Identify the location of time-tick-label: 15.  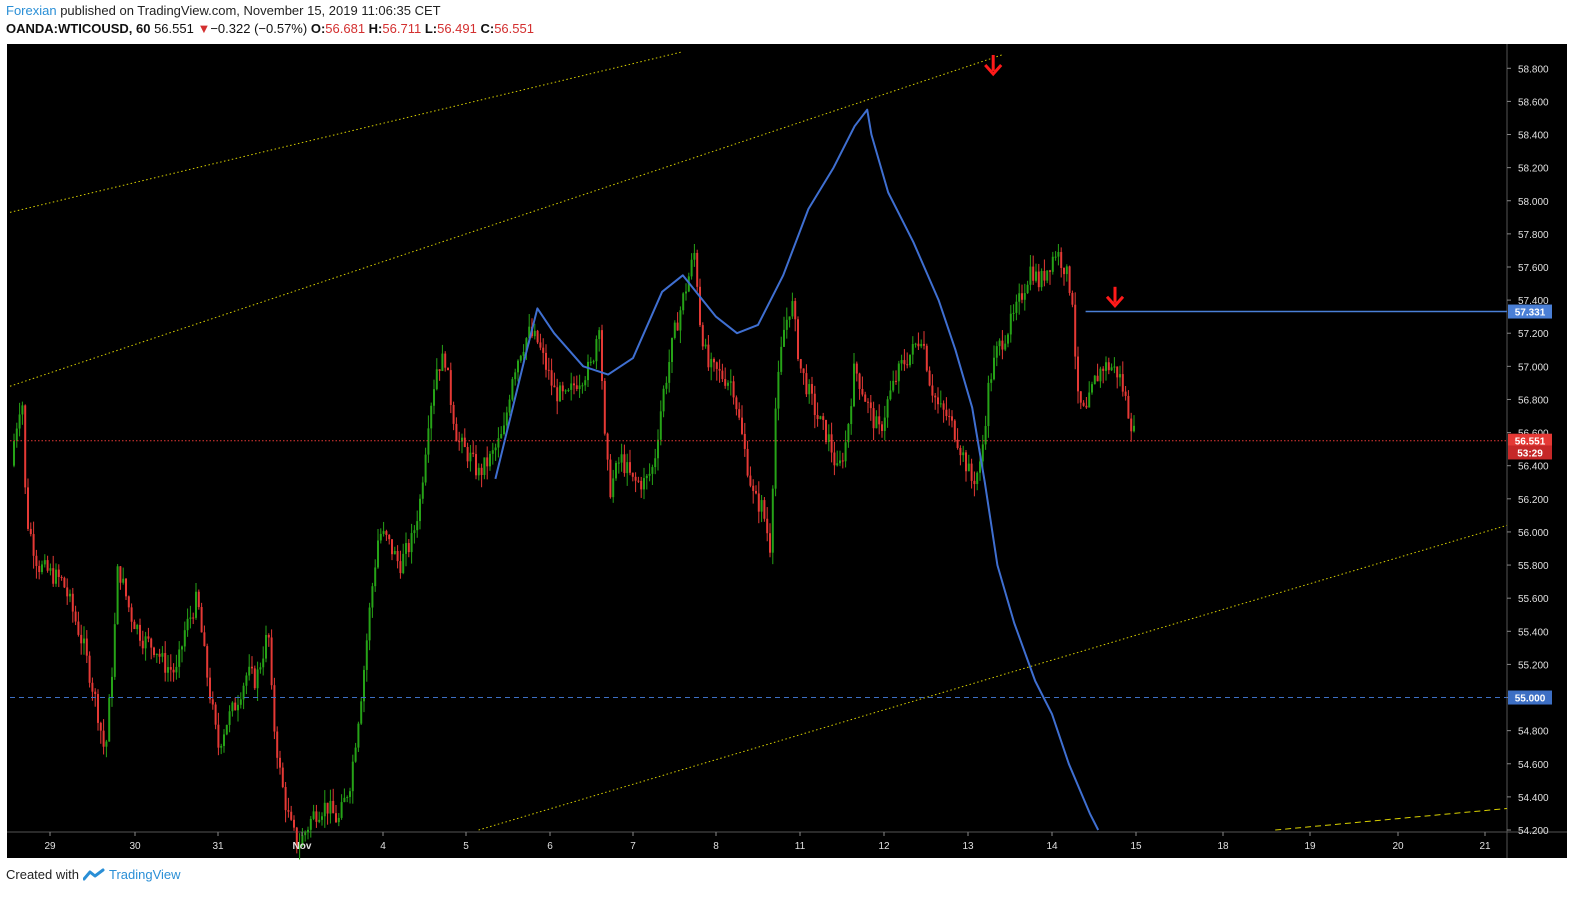
(1136, 846).